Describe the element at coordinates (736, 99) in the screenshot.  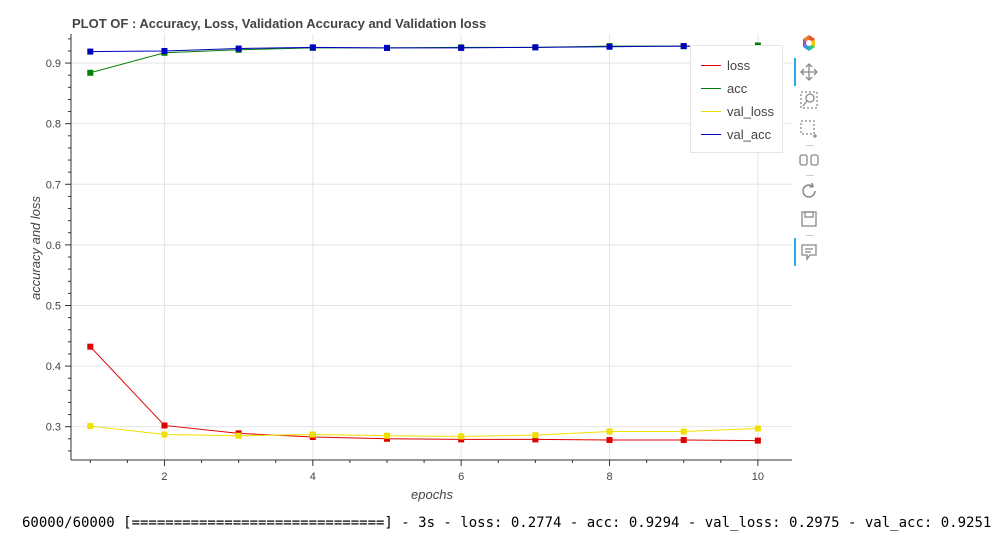
I see `legend: loss acc val_loss val_acc` at that location.